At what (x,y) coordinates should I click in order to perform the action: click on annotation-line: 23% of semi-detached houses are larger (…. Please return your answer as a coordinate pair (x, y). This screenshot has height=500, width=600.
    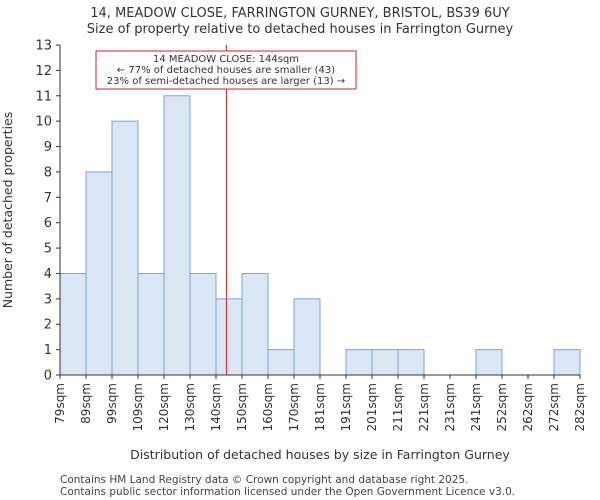
    Looking at the image, I should click on (226, 81).